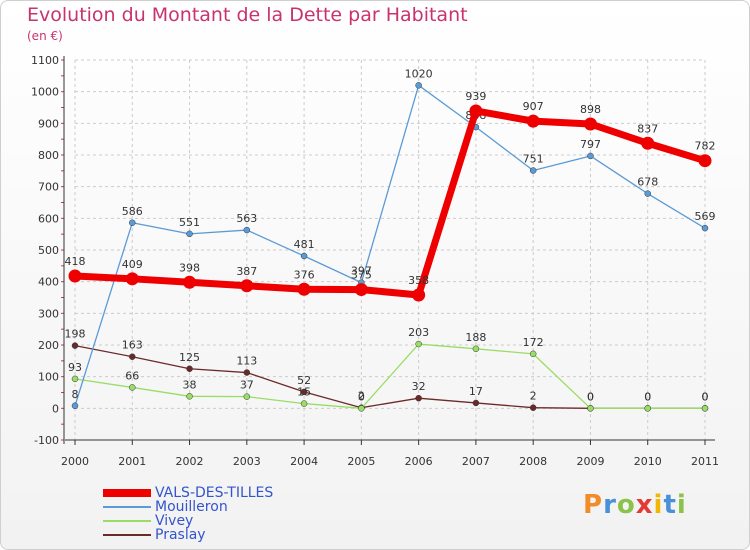  What do you see at coordinates (304, 380) in the screenshot?
I see `data-label-praslay: 52` at bounding box center [304, 380].